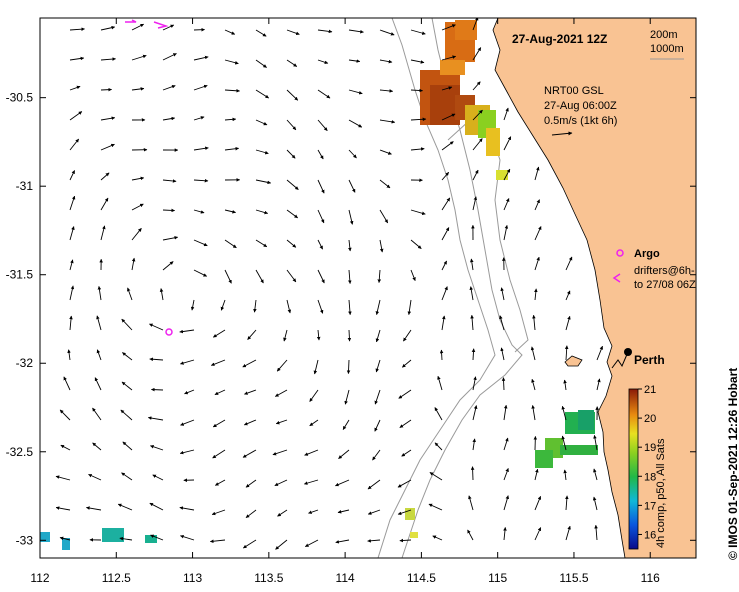 This screenshot has width=739, height=592. I want to click on colorbar-tick-label: 20, so click(650, 419).